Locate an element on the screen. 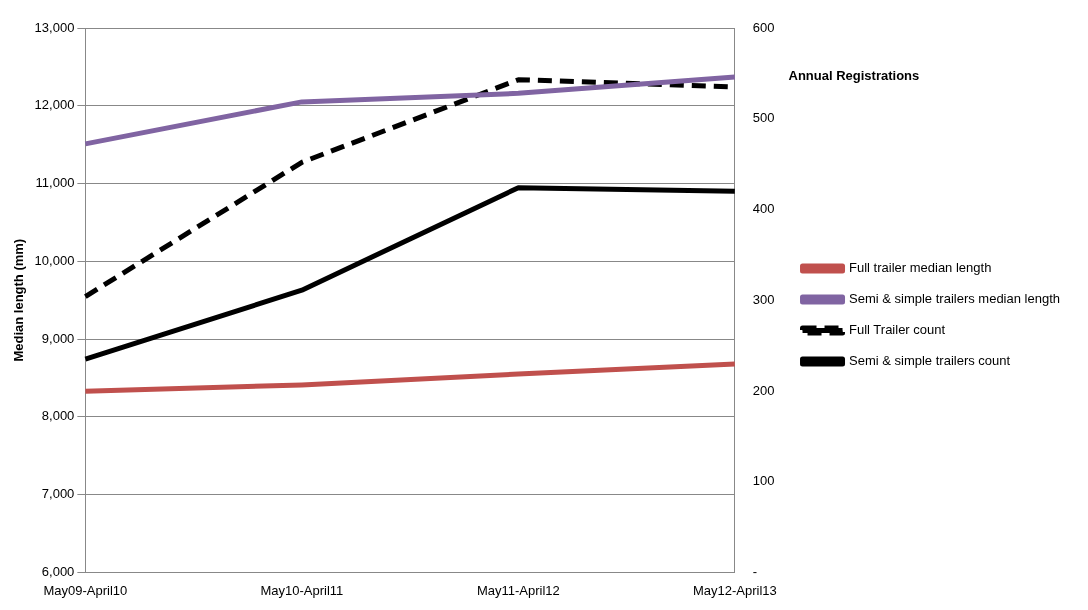 The height and width of the screenshot is (610, 1088). y2-tick-label: 500 is located at coordinates (763, 118).